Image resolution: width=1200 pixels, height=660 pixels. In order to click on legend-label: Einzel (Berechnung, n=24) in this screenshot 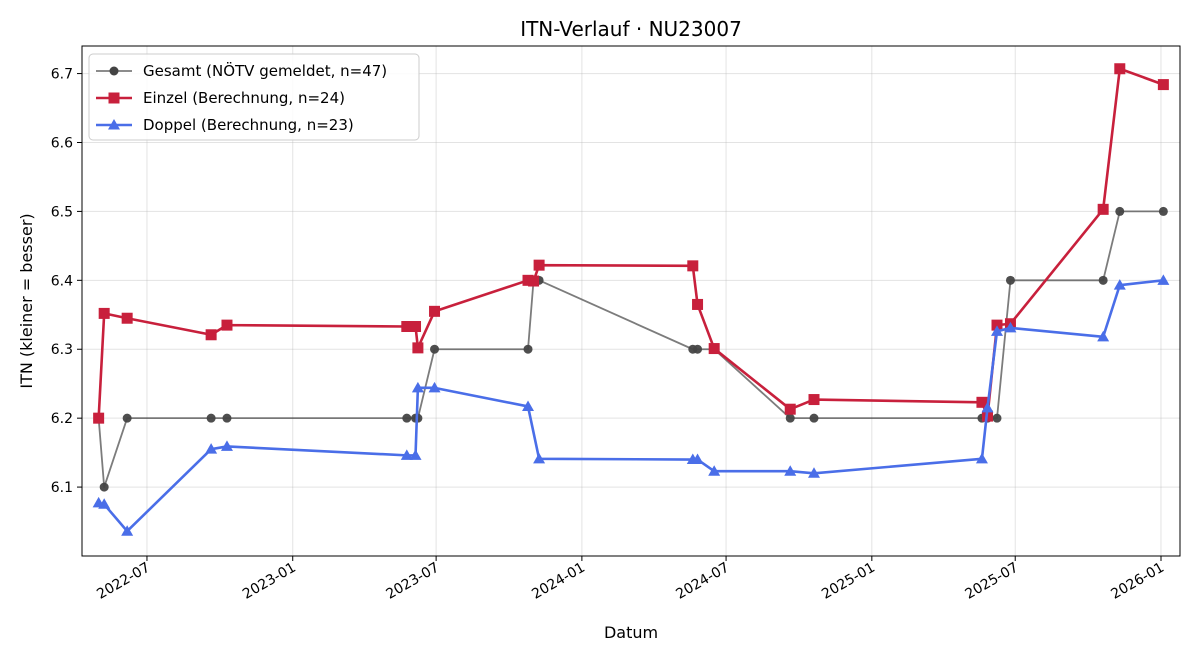, I will do `click(244, 98)`.